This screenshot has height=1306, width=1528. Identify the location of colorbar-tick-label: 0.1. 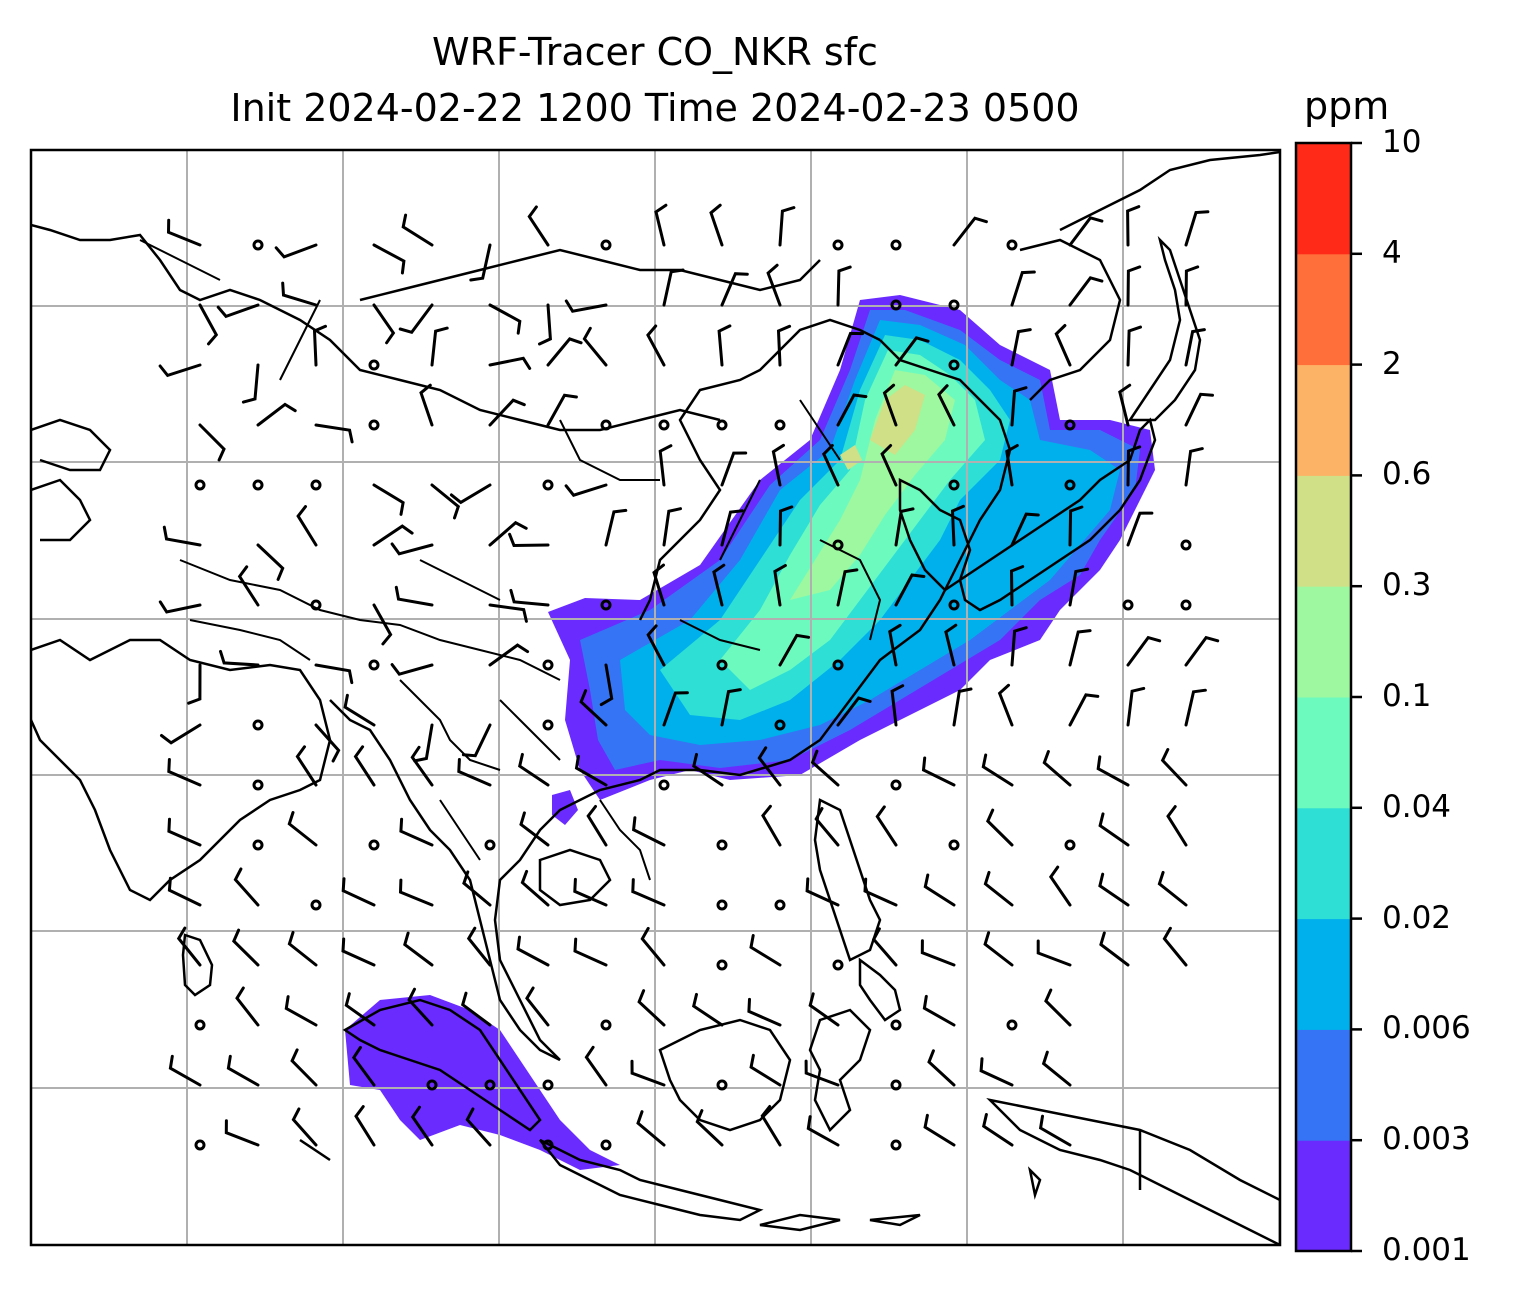
(1407, 696).